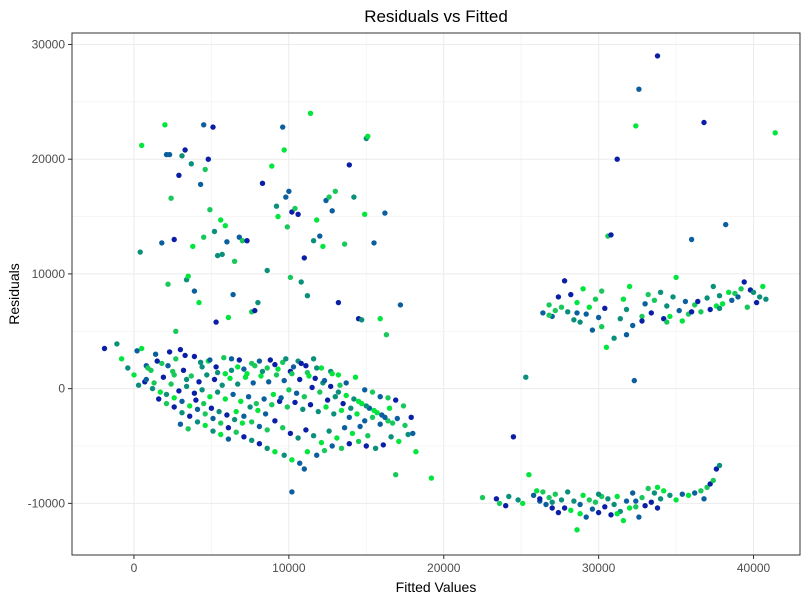 The height and width of the screenshot is (602, 809). What do you see at coordinates (49, 44) in the screenshot?
I see `y-tick-label: 30000` at bounding box center [49, 44].